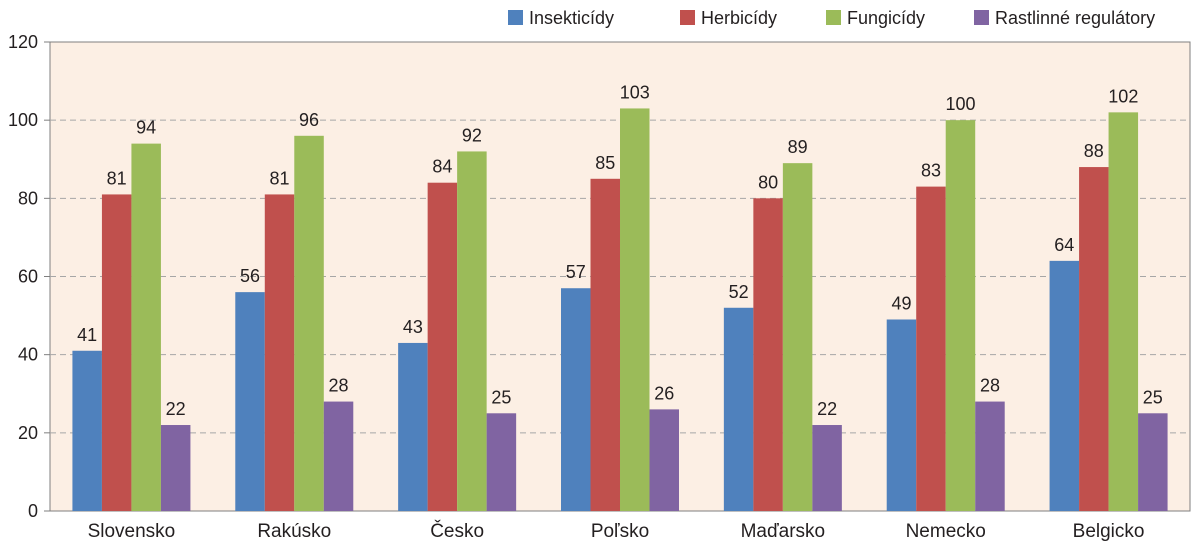 Image resolution: width=1200 pixels, height=551 pixels. What do you see at coordinates (279, 353) in the screenshot?
I see `bar-herbicídy-1` at bounding box center [279, 353].